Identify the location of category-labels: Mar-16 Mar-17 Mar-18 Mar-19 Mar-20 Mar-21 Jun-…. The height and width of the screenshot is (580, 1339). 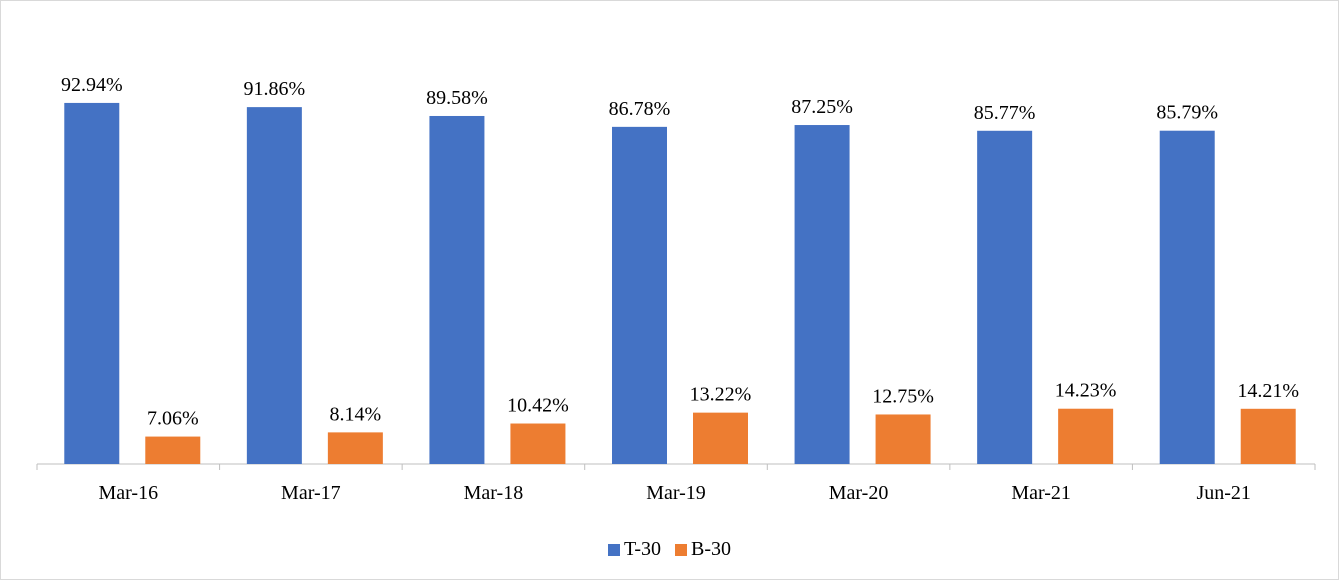
(674, 493).